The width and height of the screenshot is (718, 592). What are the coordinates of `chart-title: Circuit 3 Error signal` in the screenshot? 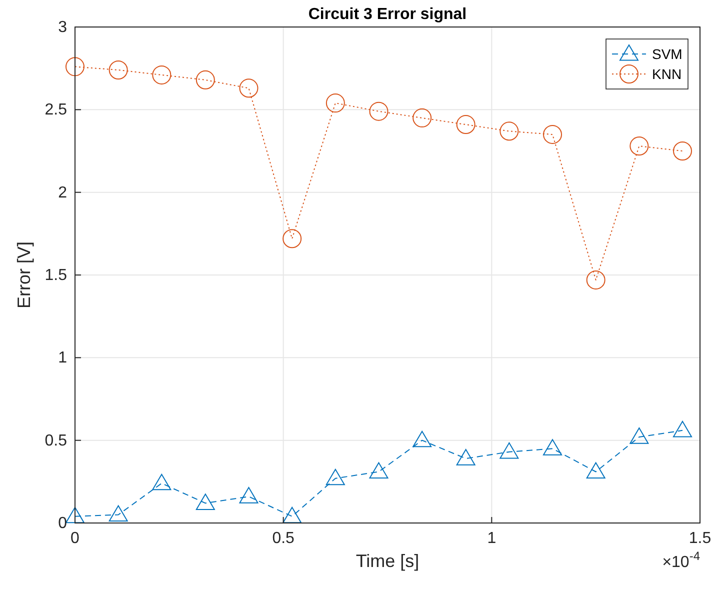 It's located at (387, 14).